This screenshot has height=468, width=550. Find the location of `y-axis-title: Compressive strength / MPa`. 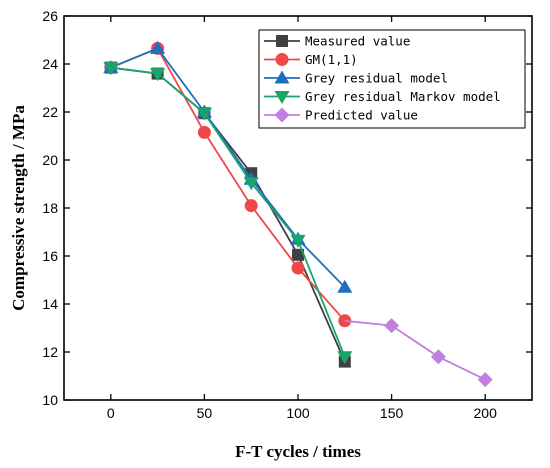

y-axis-title: Compressive strength / MPa is located at coordinates (18, 208).